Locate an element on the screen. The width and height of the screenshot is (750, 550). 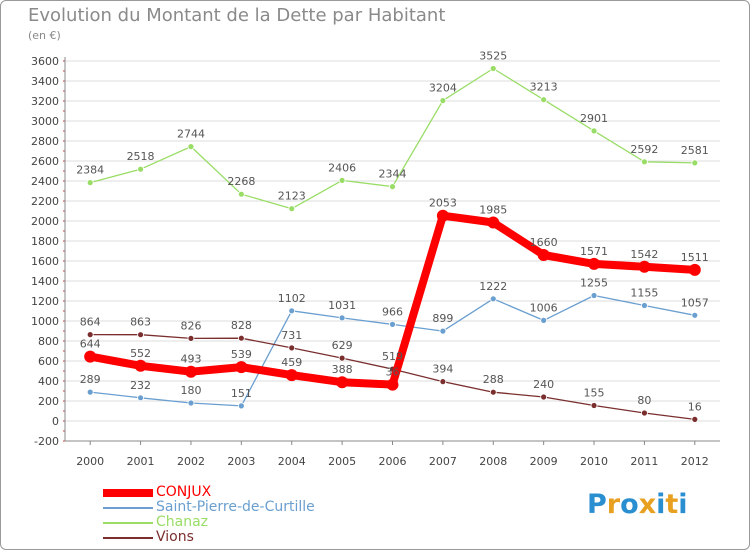
logo-letter: i is located at coordinates (683, 504).